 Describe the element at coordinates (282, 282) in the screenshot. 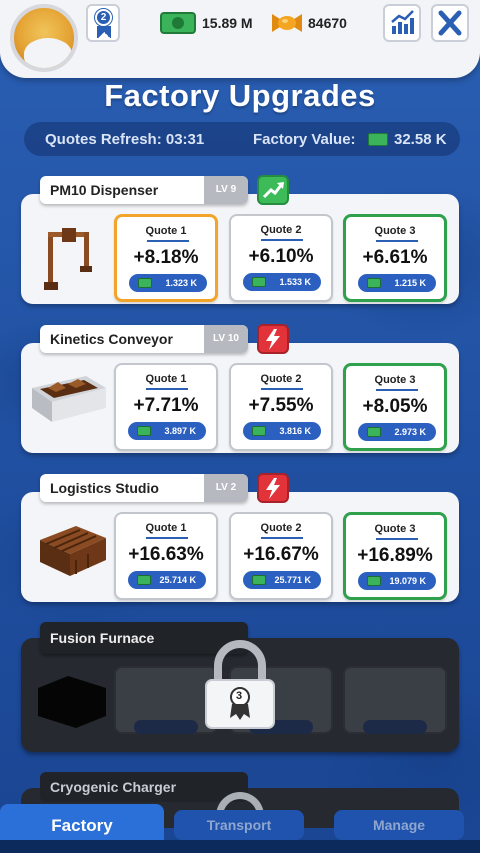

I see `quote-price: 1.533 K` at that location.